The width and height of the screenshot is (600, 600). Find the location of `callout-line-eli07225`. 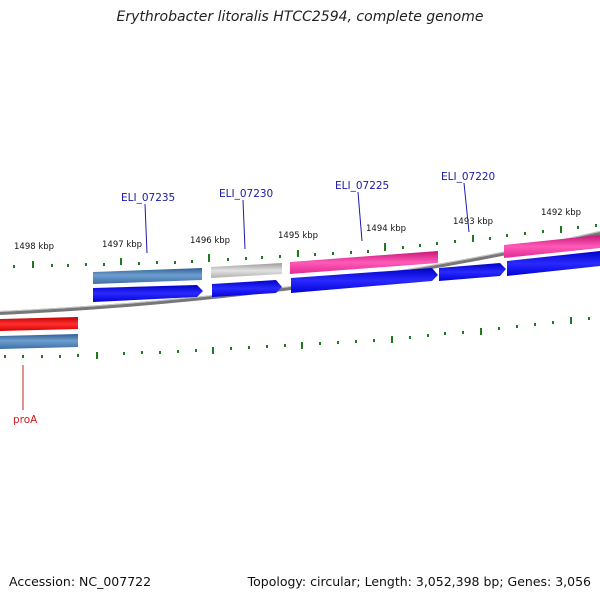

callout-line-eli07225 is located at coordinates (360, 216).